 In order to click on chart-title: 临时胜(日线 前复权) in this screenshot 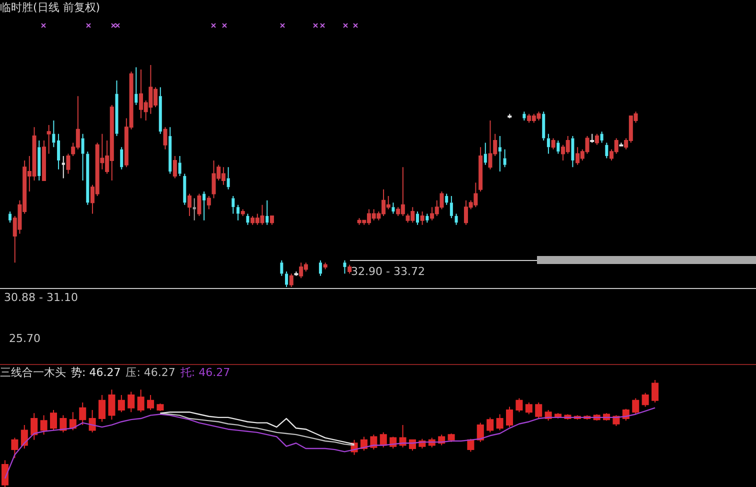, I will do `click(50, 7)`.